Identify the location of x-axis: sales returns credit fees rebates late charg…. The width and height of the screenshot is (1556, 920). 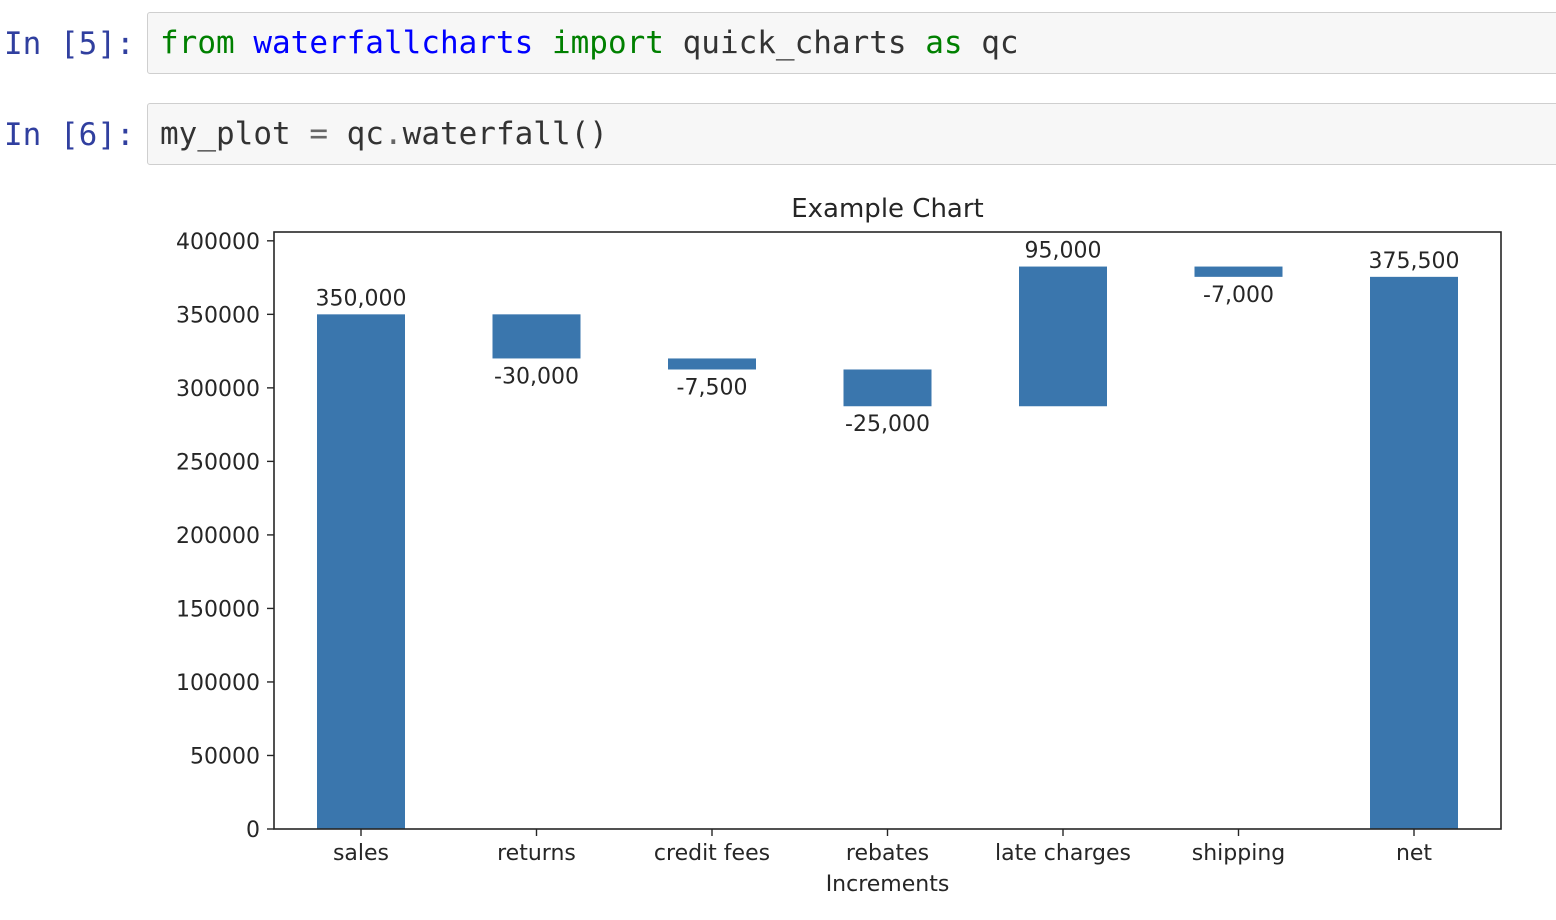
(882, 847).